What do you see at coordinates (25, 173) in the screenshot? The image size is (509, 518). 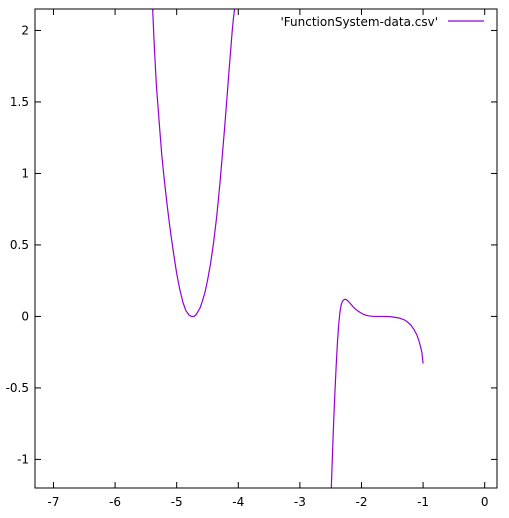 I see `y-tick-label: 1` at bounding box center [25, 173].